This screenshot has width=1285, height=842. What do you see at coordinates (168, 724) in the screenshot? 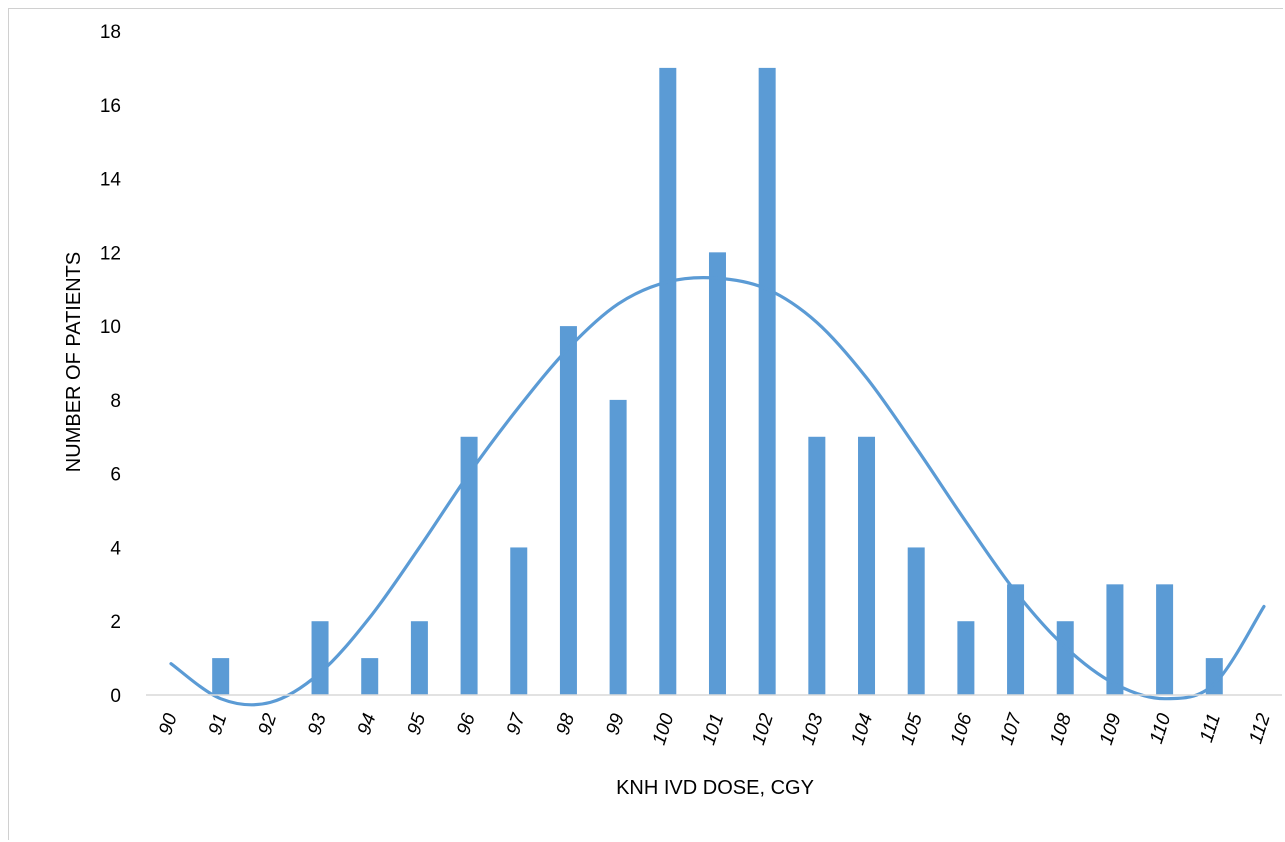
I see `x-tick-label: 90` at bounding box center [168, 724].